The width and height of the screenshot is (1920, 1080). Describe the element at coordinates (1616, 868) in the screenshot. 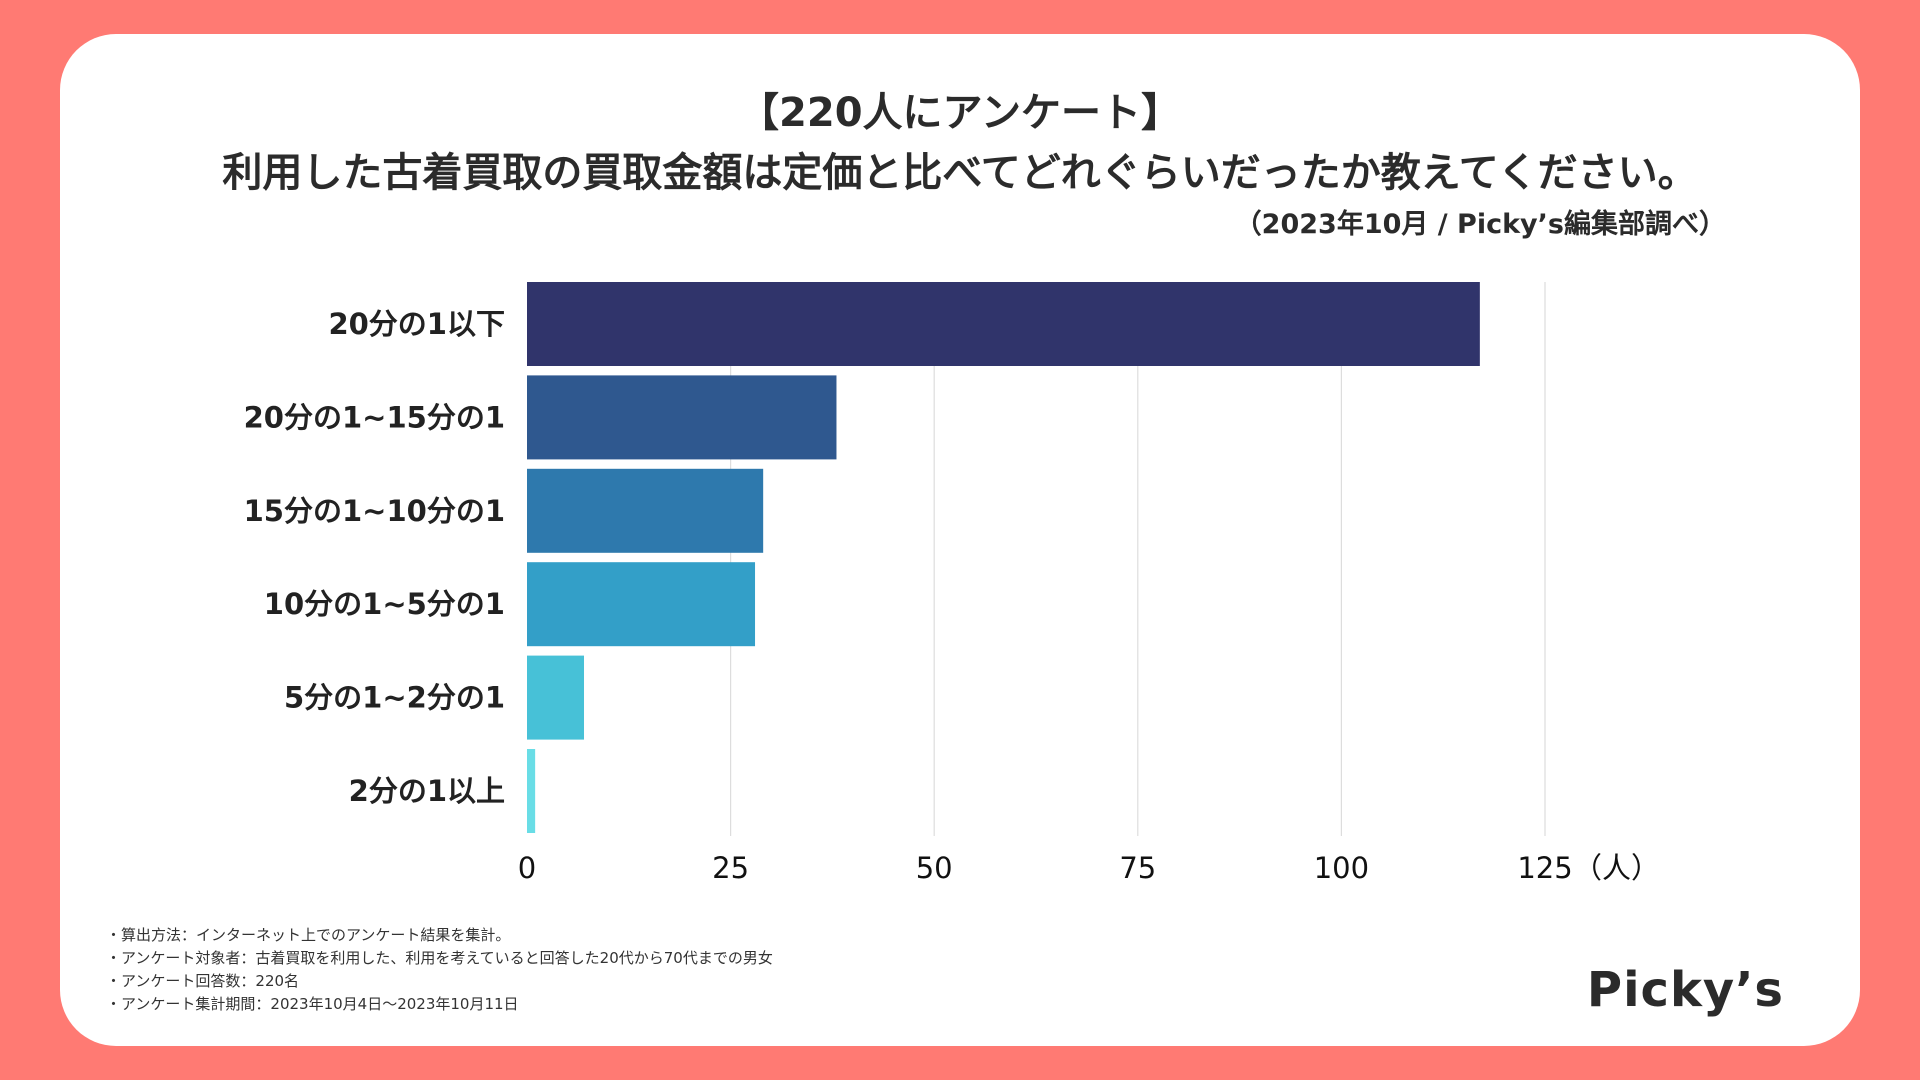

I see `x-axis-unit-label: （人）` at that location.